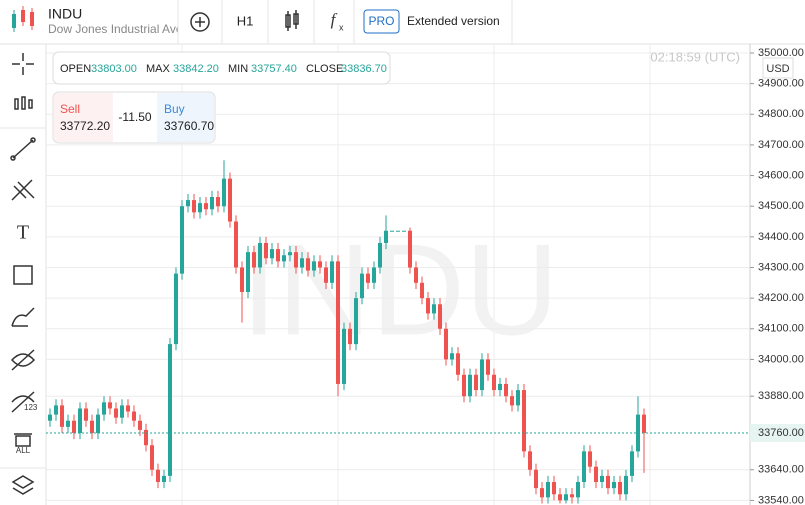 The width and height of the screenshot is (805, 505). I want to click on crosshair-tool, so click(23, 64).